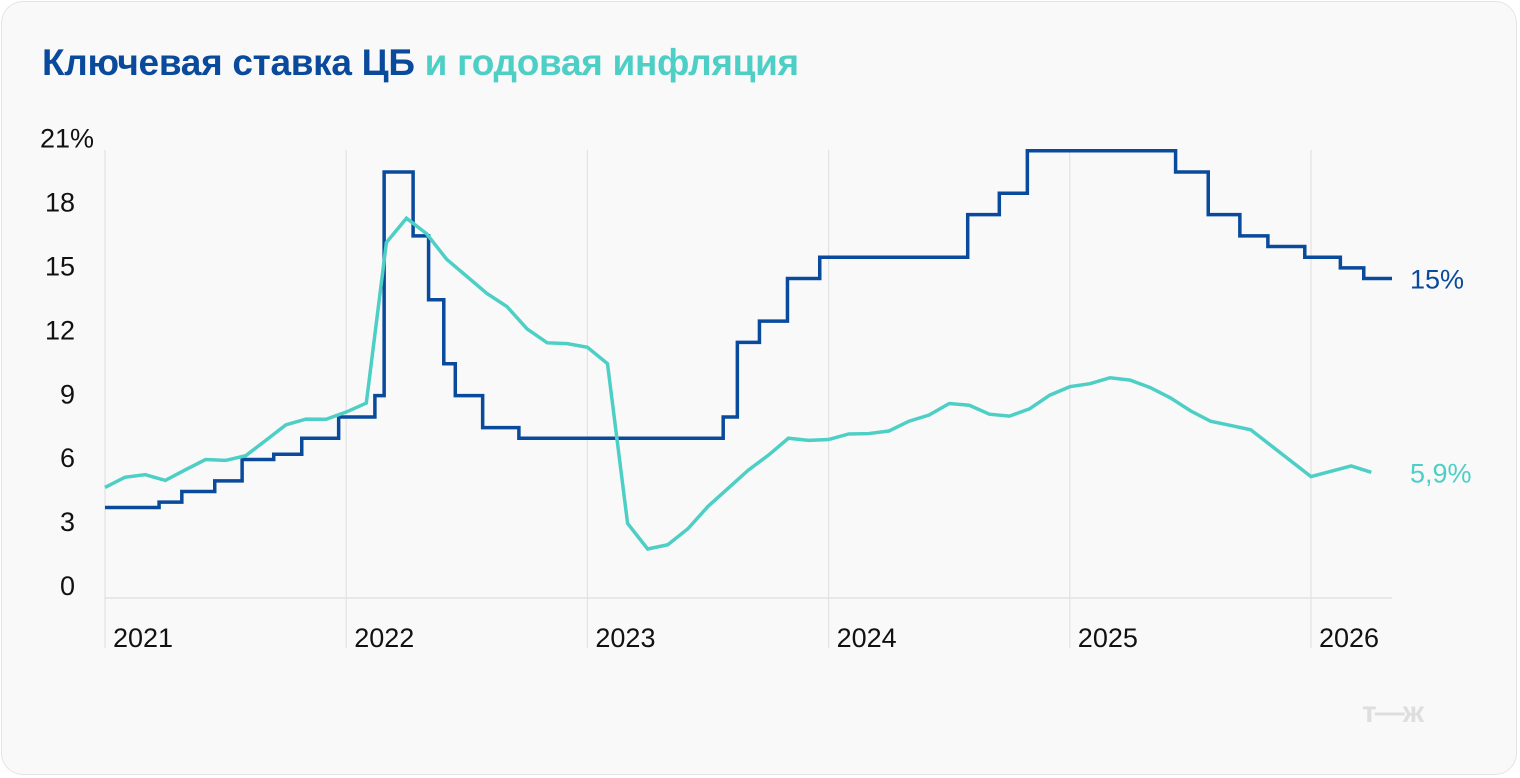 The image size is (1520, 778). I want to click on title-inflation: и годовая инфляция, so click(611, 62).